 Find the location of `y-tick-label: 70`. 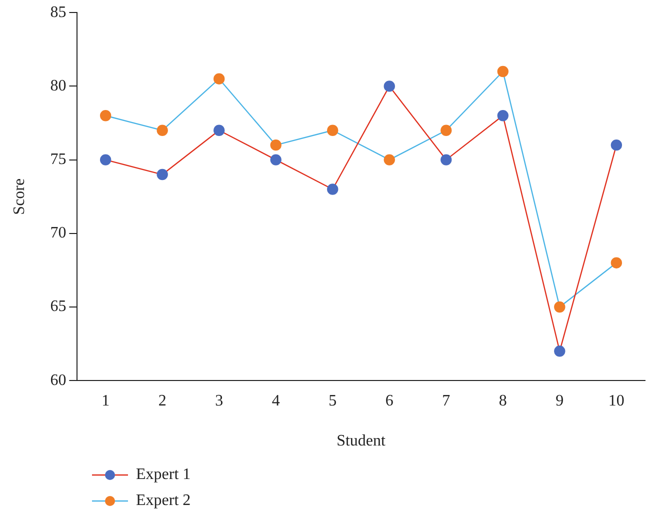

y-tick-label: 70 is located at coordinates (58, 233).